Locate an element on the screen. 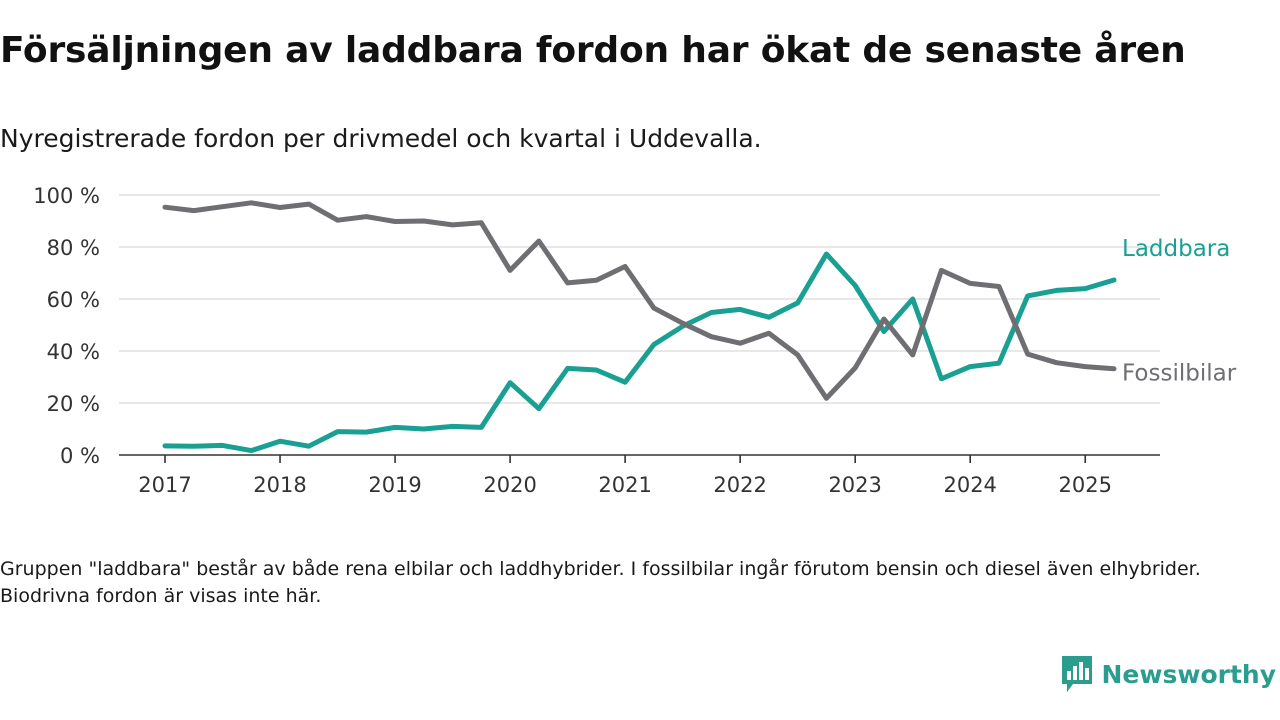  x-tick-label: 2023 is located at coordinates (854, 485).